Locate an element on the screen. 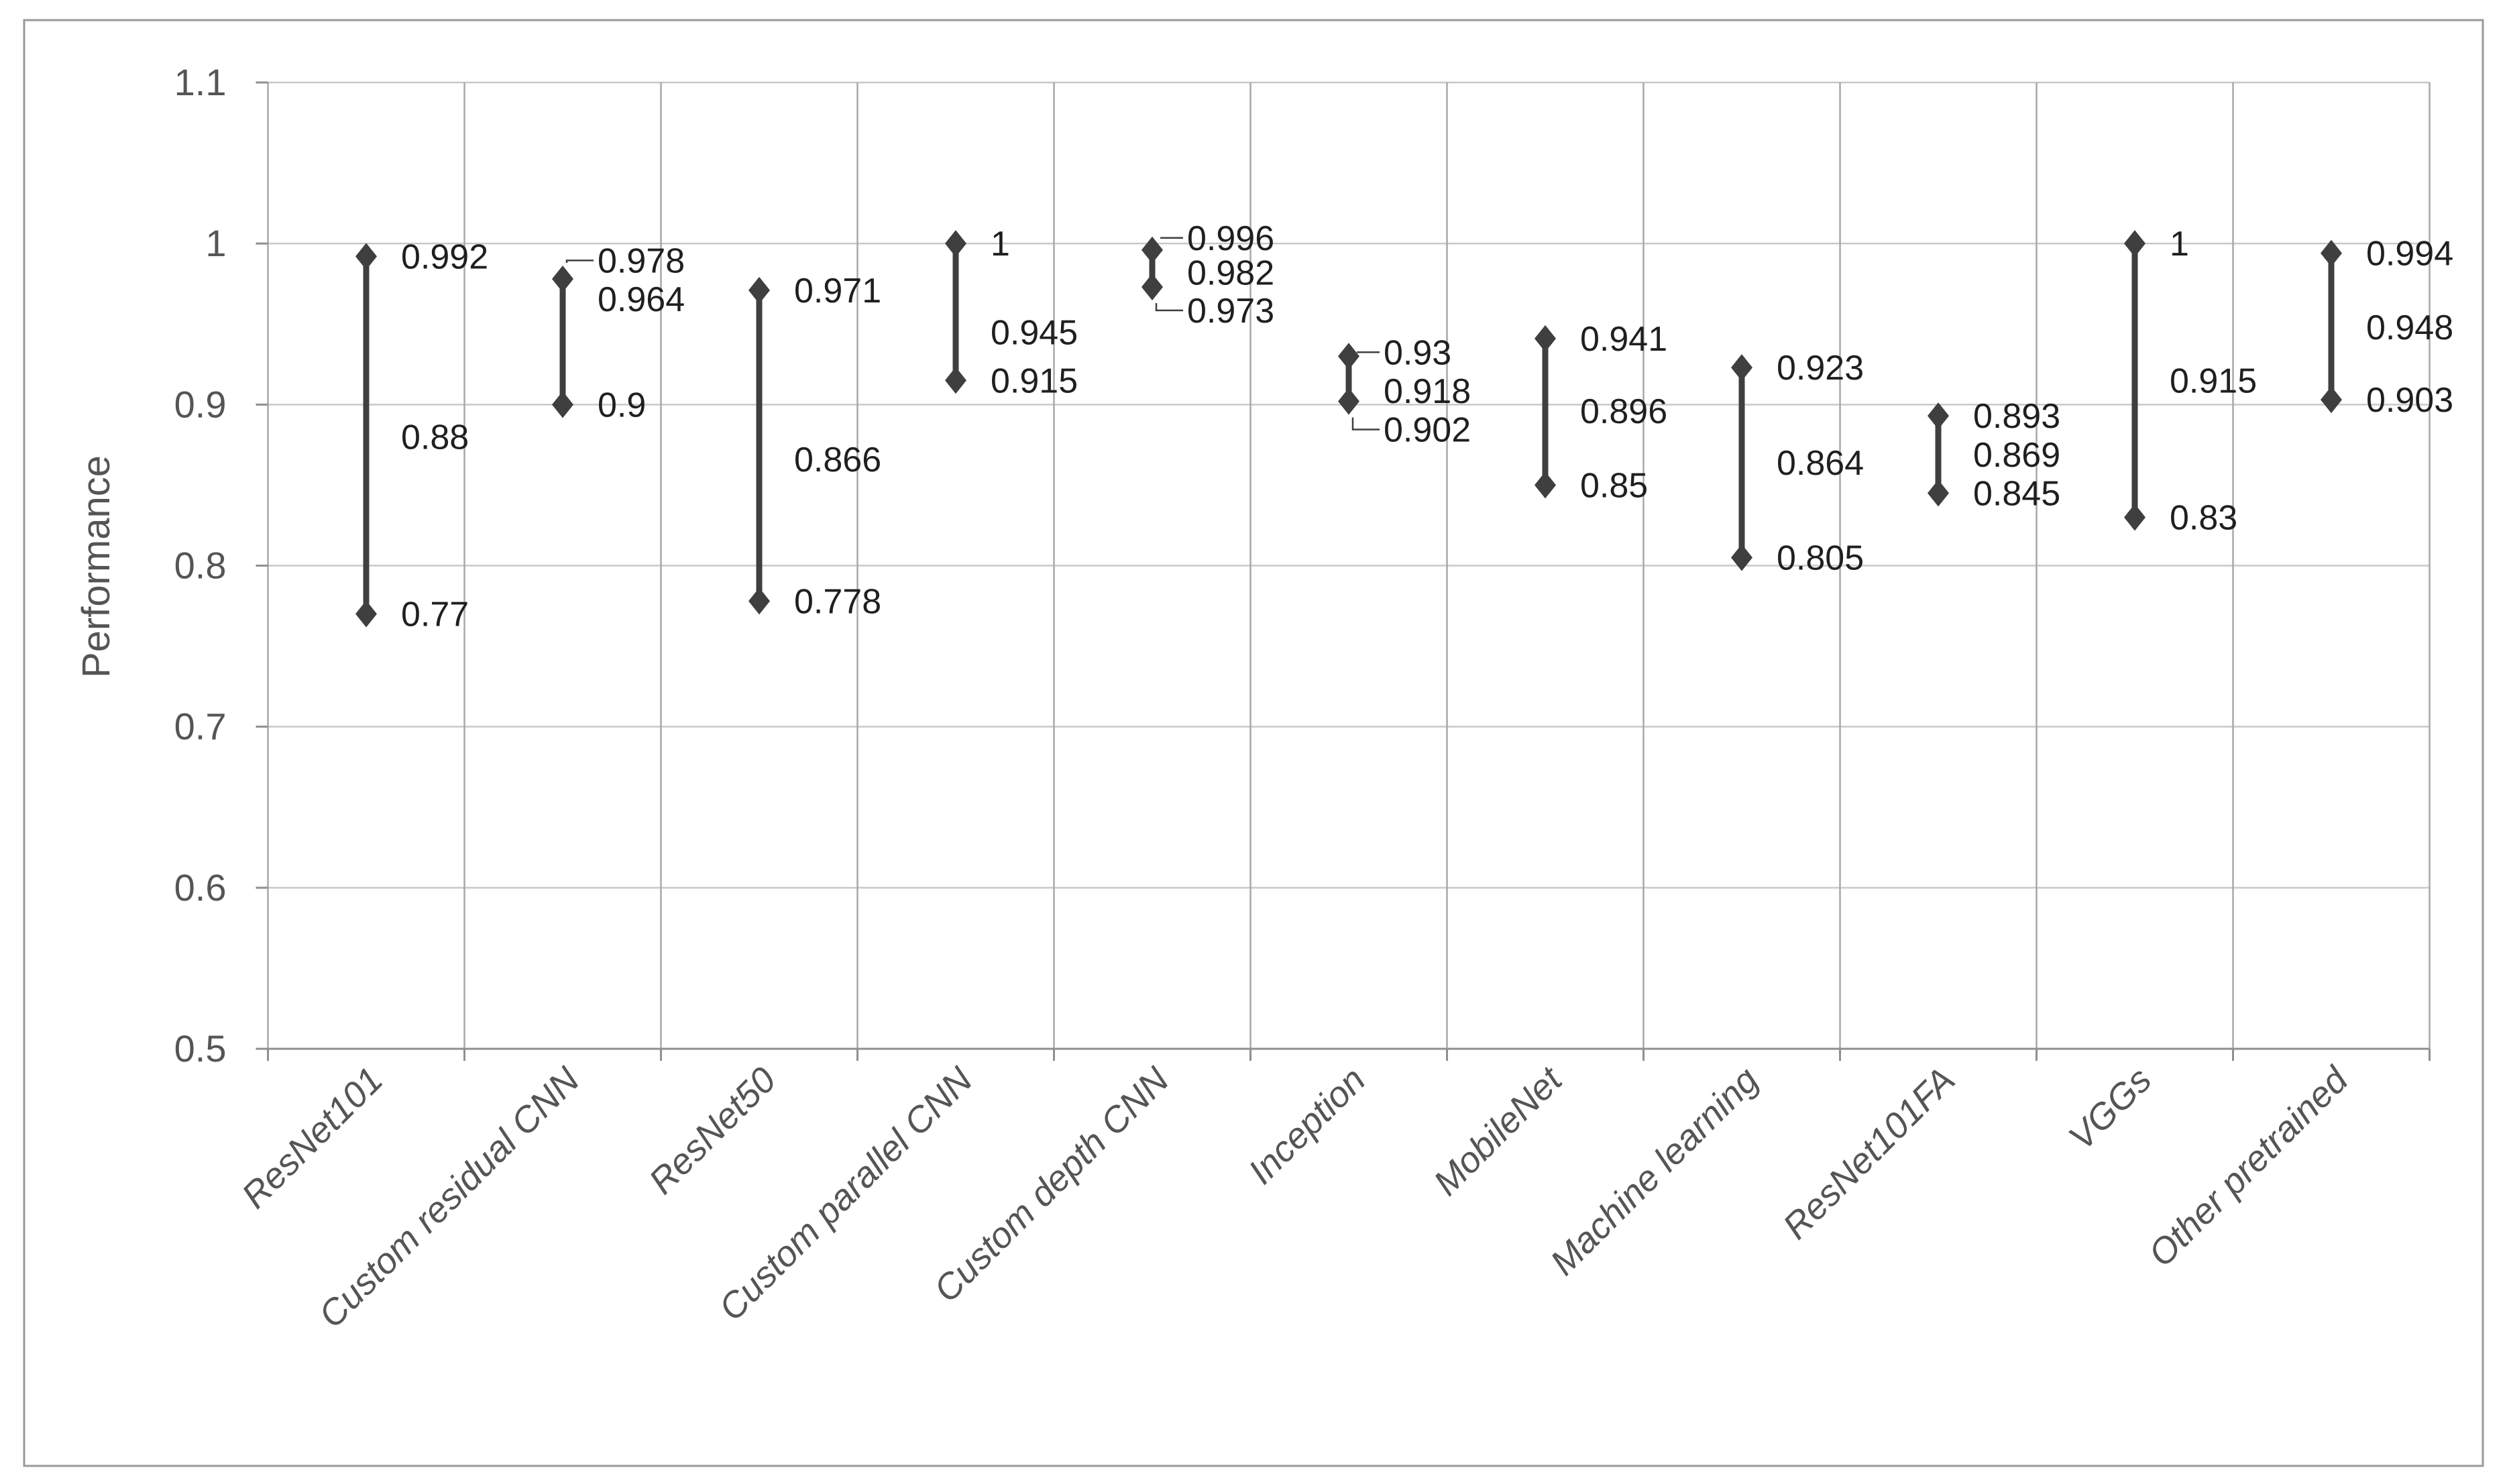 This screenshot has width=2507, height=1484. data-label: 0.805 is located at coordinates (1820, 557).